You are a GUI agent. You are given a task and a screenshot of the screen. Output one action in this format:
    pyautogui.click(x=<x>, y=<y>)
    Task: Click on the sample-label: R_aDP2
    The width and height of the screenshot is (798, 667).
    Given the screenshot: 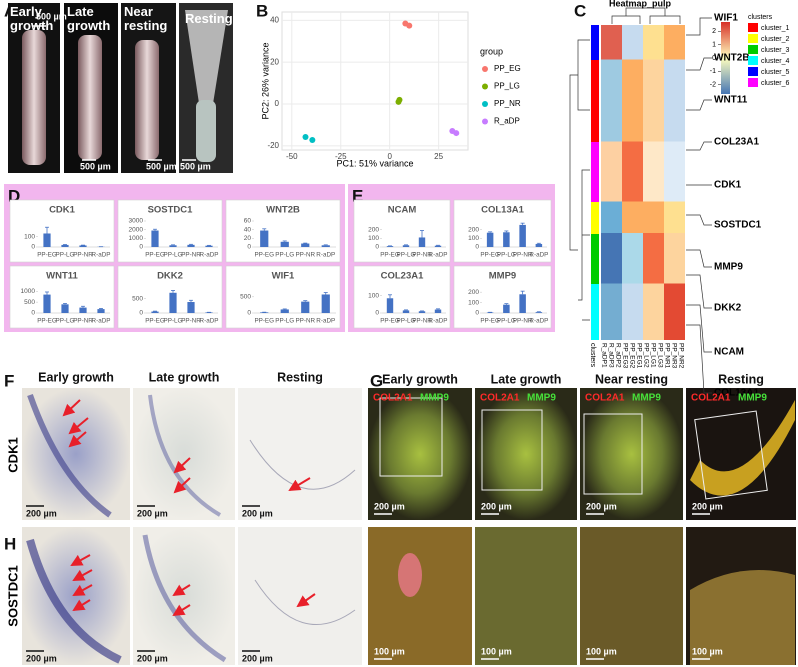 What is the action you would take?
    pyautogui.click(x=617, y=355)
    